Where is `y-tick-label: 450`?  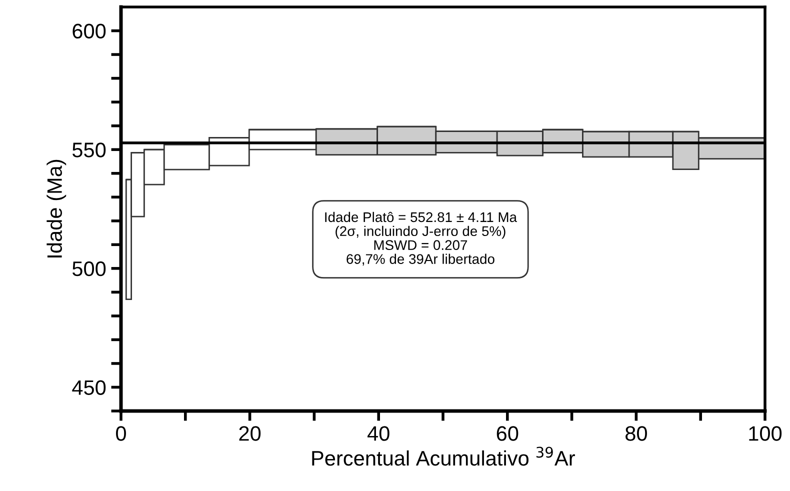 y-tick-label: 450 is located at coordinates (89, 387).